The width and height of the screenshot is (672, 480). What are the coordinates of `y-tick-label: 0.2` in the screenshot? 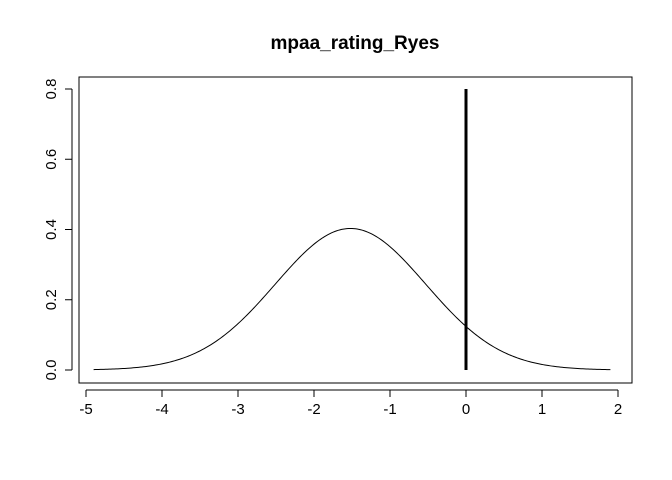 It's located at (51, 299).